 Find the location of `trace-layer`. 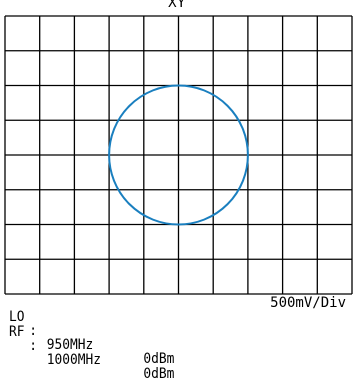

trace-layer is located at coordinates (178, 155).